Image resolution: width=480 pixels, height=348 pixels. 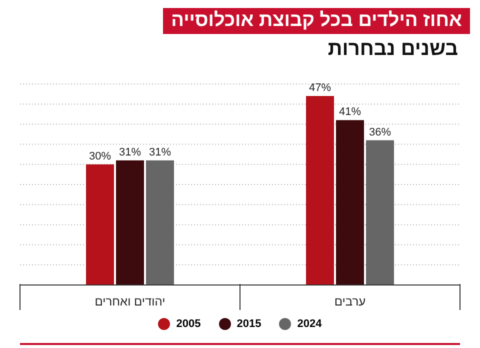 I want to click on x-tick-label: ערבים, so click(x=350, y=301).